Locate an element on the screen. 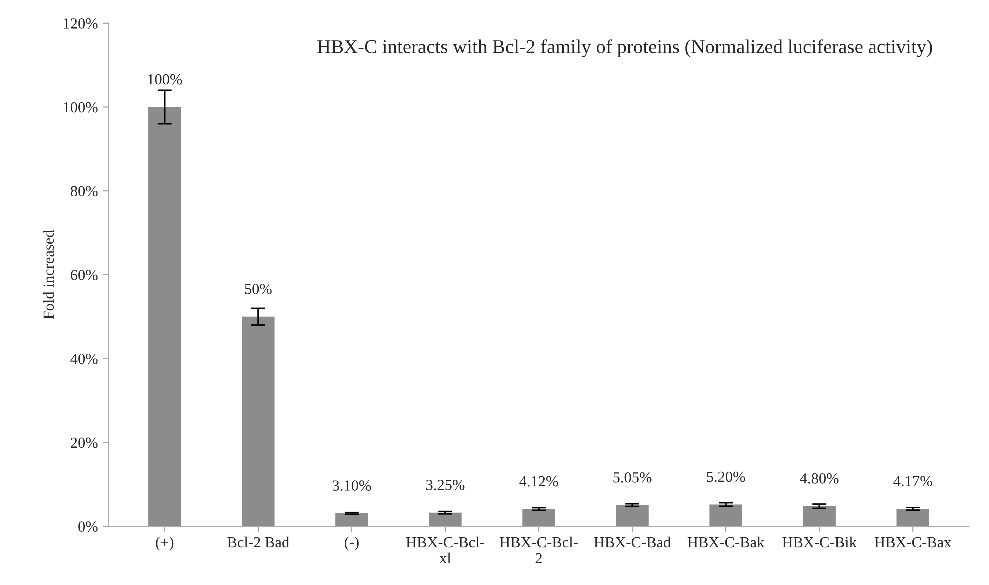 The width and height of the screenshot is (989, 585). x-tick-label: (+) is located at coordinates (165, 543).